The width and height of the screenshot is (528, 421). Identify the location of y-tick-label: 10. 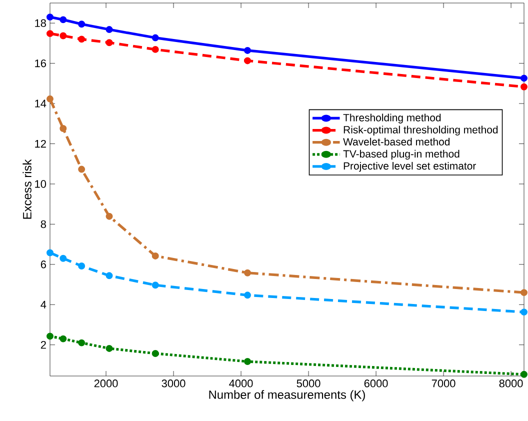
(40, 184).